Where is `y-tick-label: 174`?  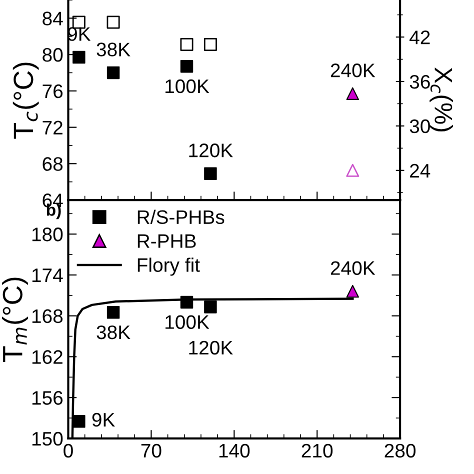 y-tick-label: 174 is located at coordinates (47, 275).